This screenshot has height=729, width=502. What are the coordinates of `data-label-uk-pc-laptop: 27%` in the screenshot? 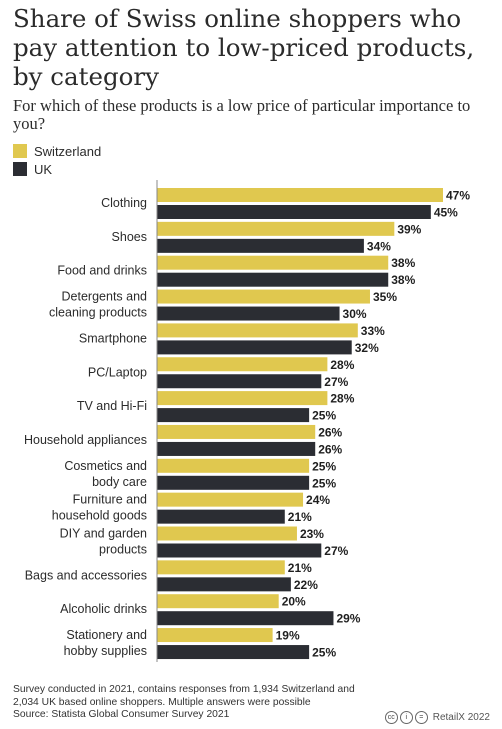 It's located at (336, 382).